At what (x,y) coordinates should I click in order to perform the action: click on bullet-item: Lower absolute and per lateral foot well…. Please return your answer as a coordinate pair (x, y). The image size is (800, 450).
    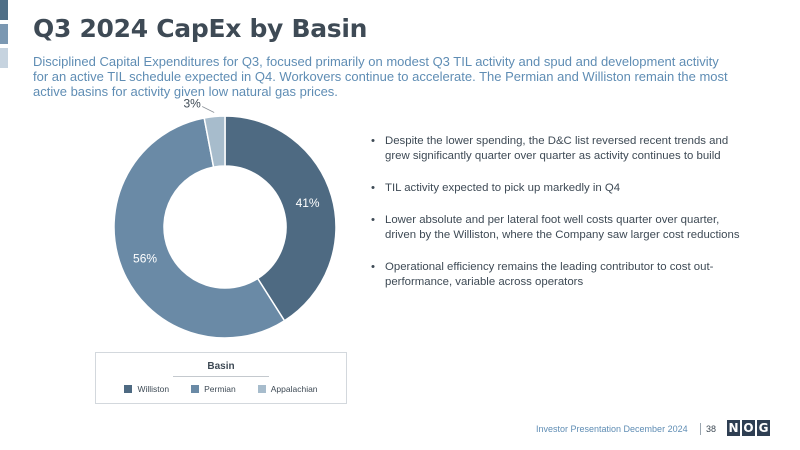
    Looking at the image, I should click on (561, 228).